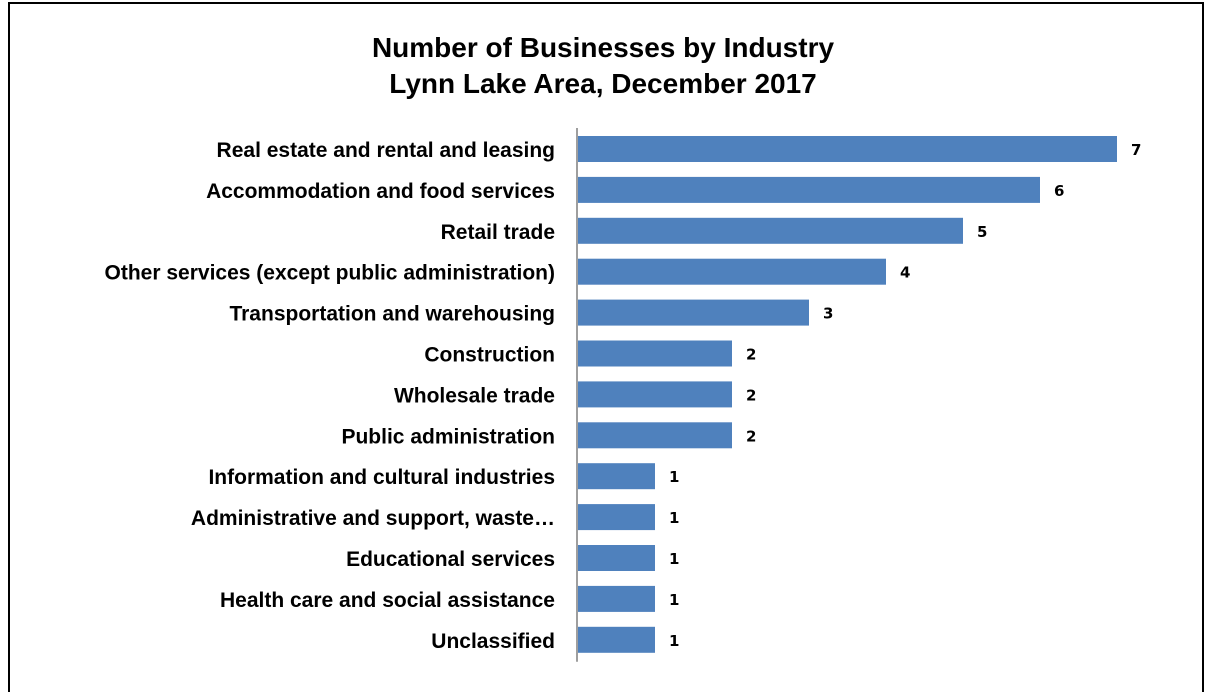 Image resolution: width=1206 pixels, height=692 pixels. Describe the element at coordinates (674, 559) in the screenshot. I see `data-label-10: 1` at that location.